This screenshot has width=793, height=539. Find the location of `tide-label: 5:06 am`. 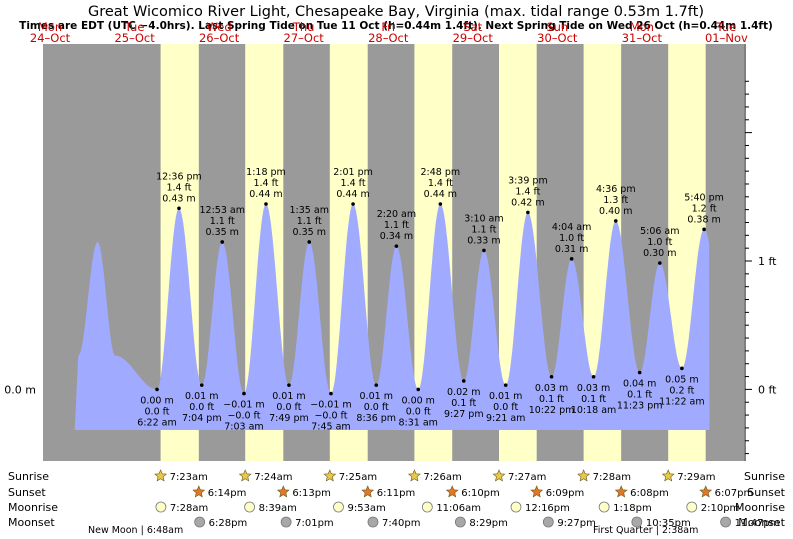

tide-label: 5:06 am is located at coordinates (659, 231).